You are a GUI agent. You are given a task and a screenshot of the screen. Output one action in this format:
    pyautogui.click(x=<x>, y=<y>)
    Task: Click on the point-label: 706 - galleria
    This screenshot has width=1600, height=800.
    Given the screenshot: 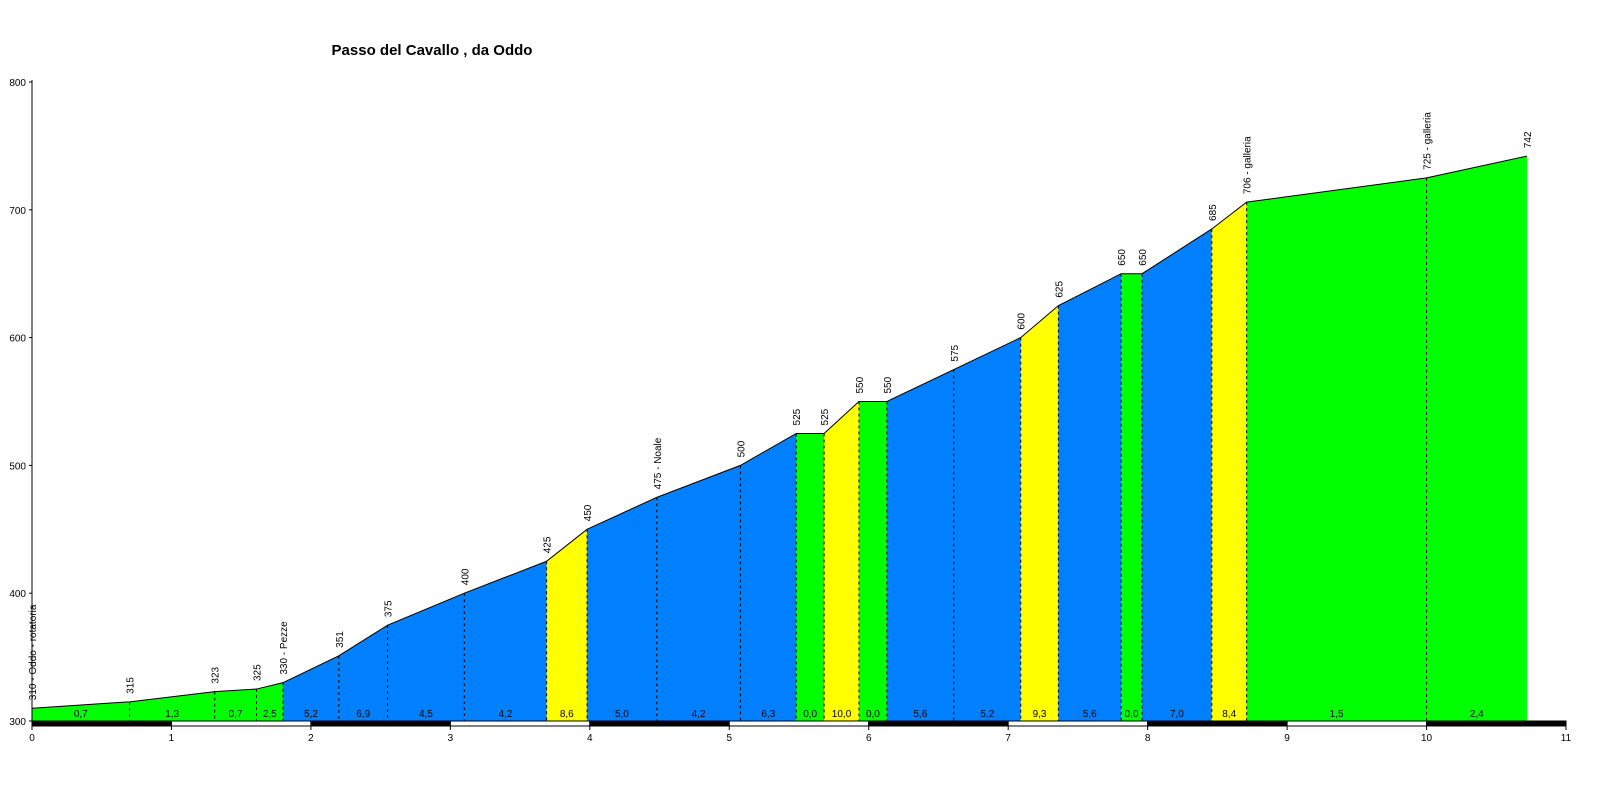 What is the action you would take?
    pyautogui.click(x=1248, y=165)
    